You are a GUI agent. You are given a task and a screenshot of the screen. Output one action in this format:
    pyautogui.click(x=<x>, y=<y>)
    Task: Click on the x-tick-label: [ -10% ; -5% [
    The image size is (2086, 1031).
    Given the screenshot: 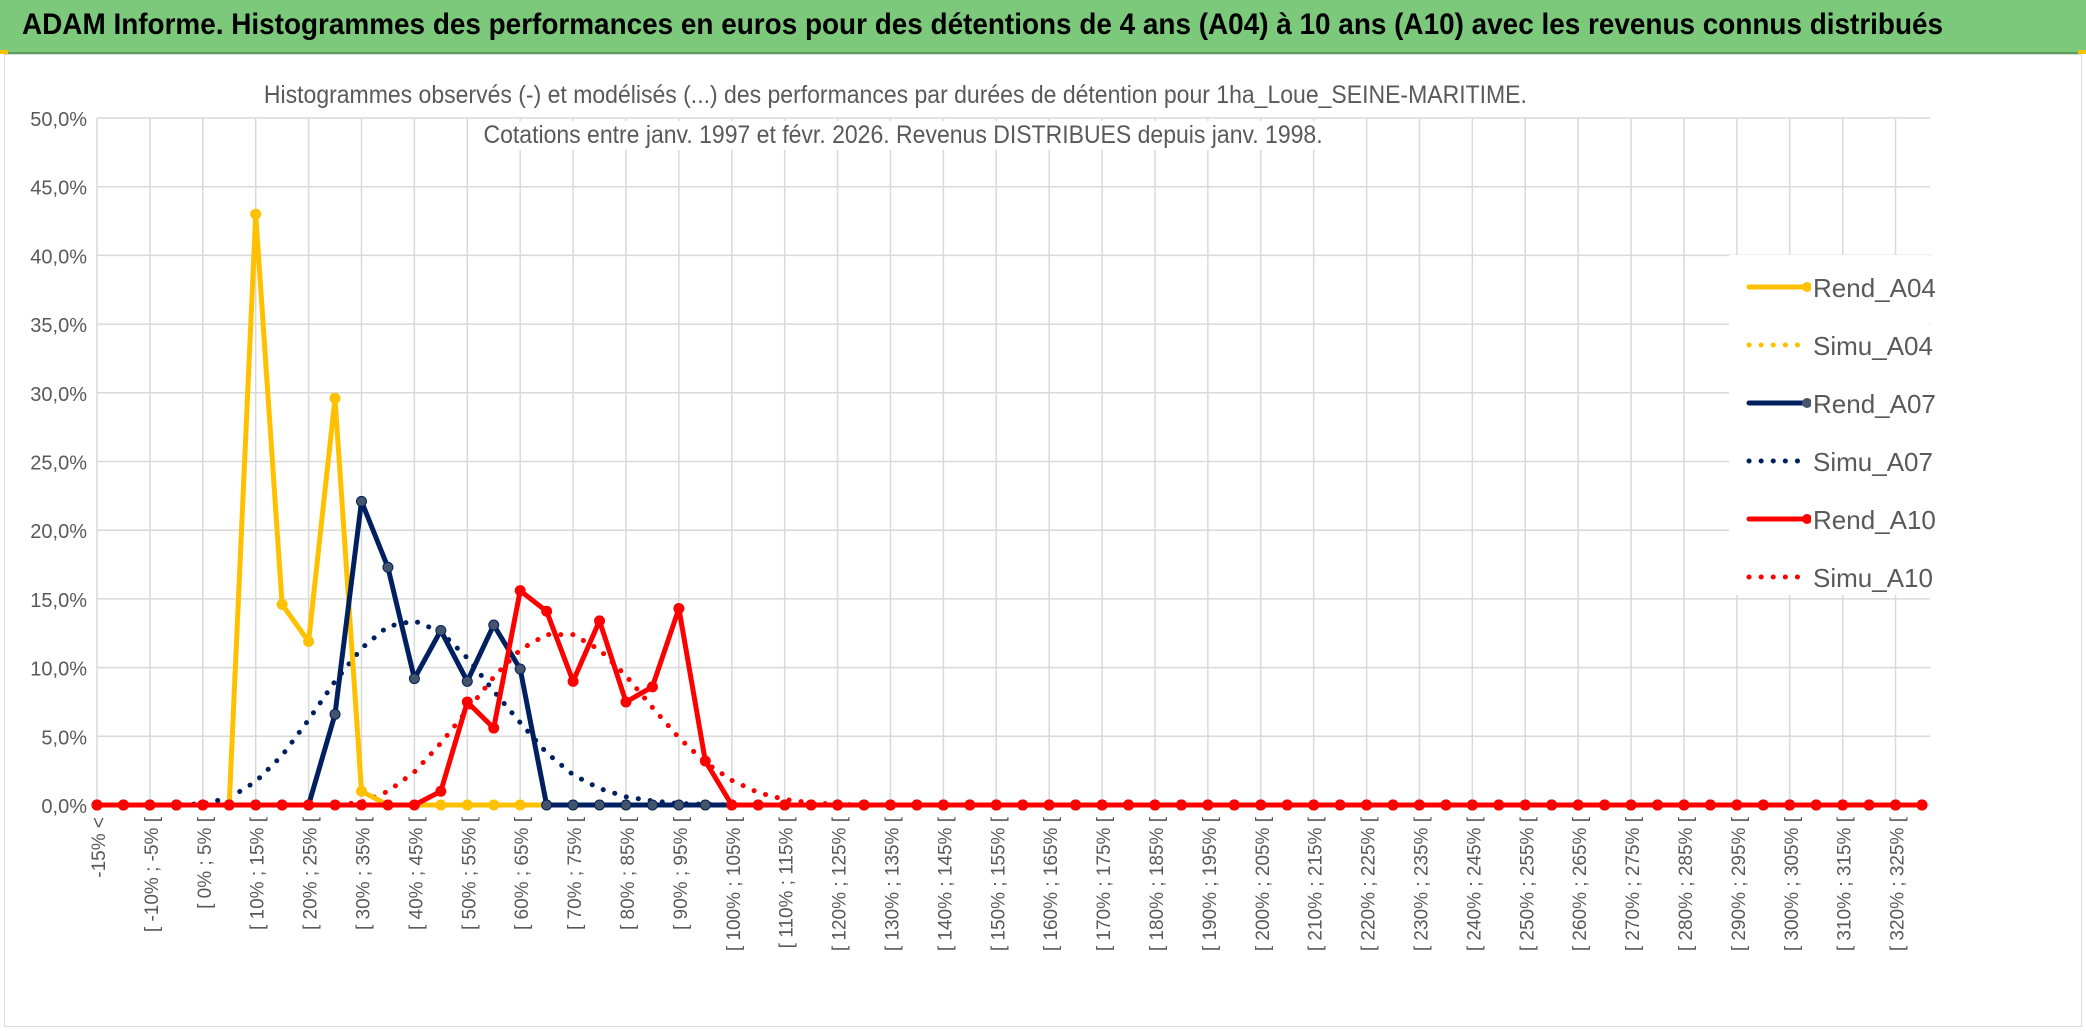 What is the action you would take?
    pyautogui.click(x=152, y=874)
    